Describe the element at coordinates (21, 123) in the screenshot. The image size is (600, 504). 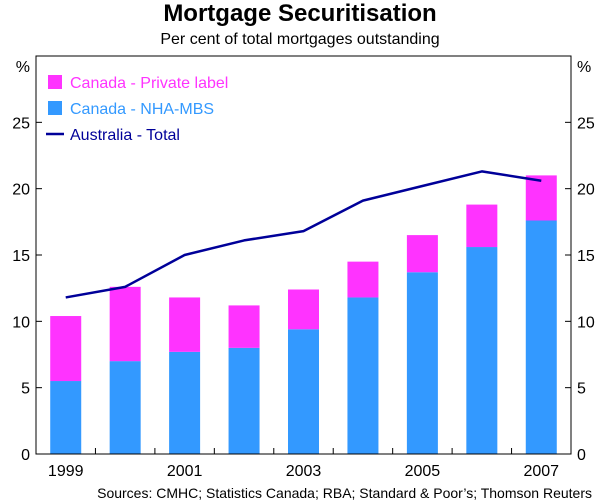
I see `y-tick-label-left: 25` at that location.